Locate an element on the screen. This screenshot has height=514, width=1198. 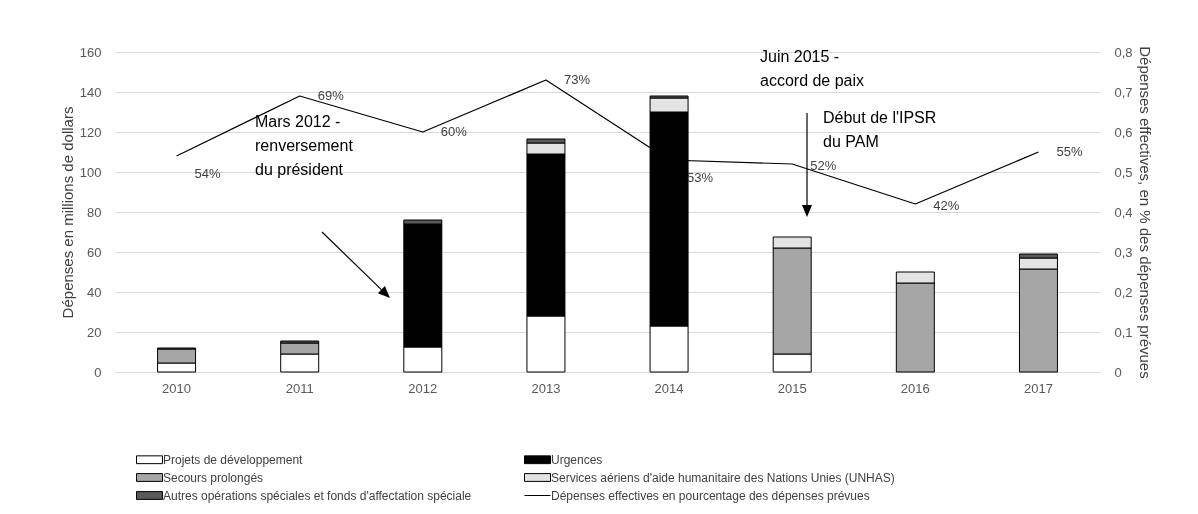
data-label: 42% is located at coordinates (946, 205).